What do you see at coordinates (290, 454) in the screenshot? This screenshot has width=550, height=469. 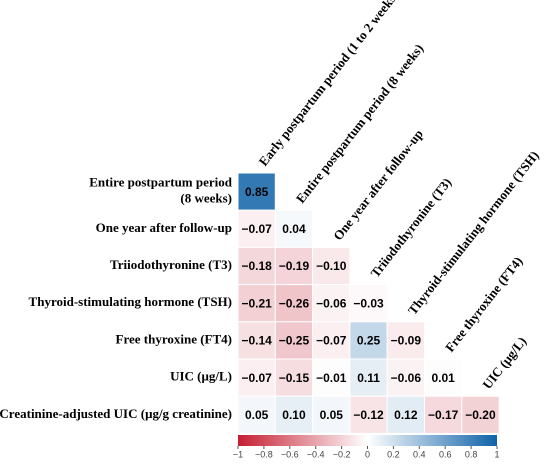 I see `colorbar-tick-label: −0.6` at bounding box center [290, 454].